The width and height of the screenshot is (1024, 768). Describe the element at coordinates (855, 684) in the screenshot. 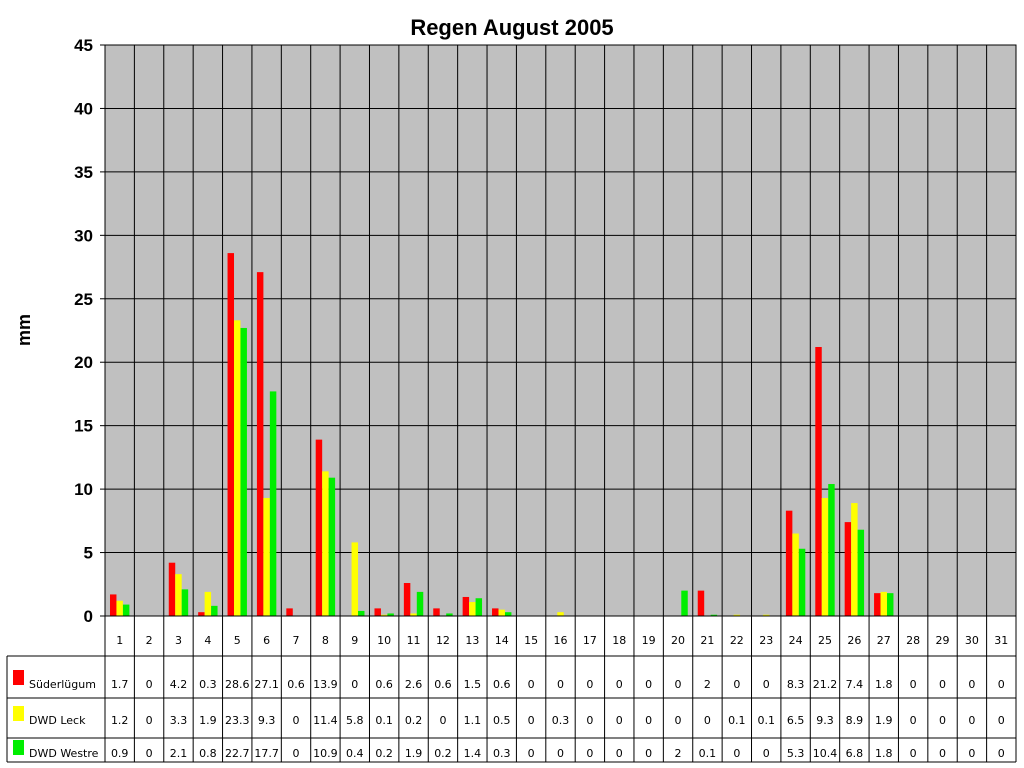

I see `data-label: 7.4` at that location.